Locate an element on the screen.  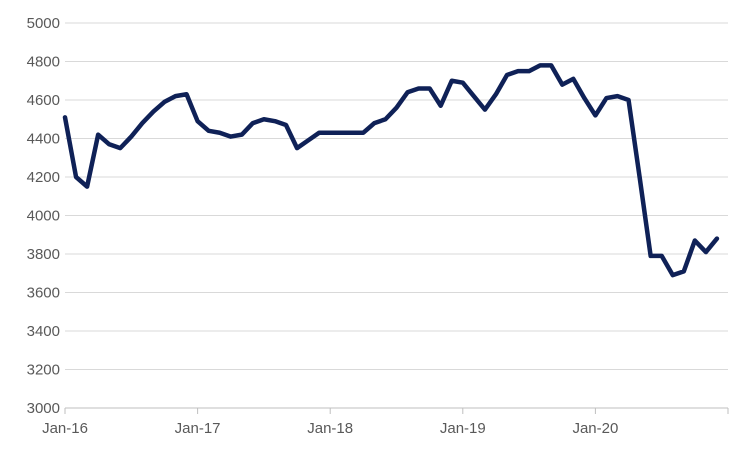
x-axis: Jan-16 Jan-17 Jan-18 Jan-19 Jan-20 is located at coordinates (385, 422).